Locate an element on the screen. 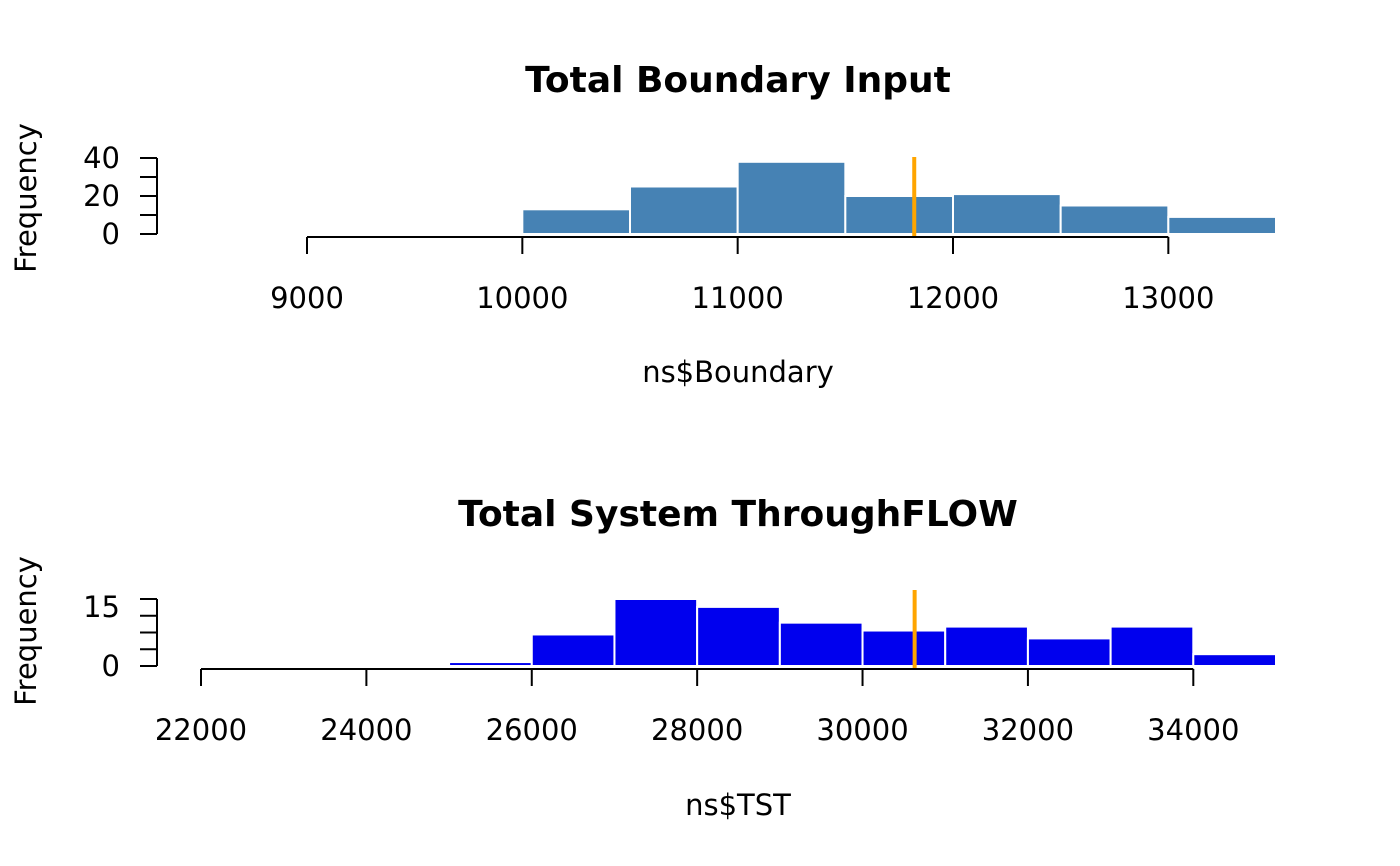 This screenshot has height=866, width=1400. x-axis-label: ns$Boundary is located at coordinates (738, 372).